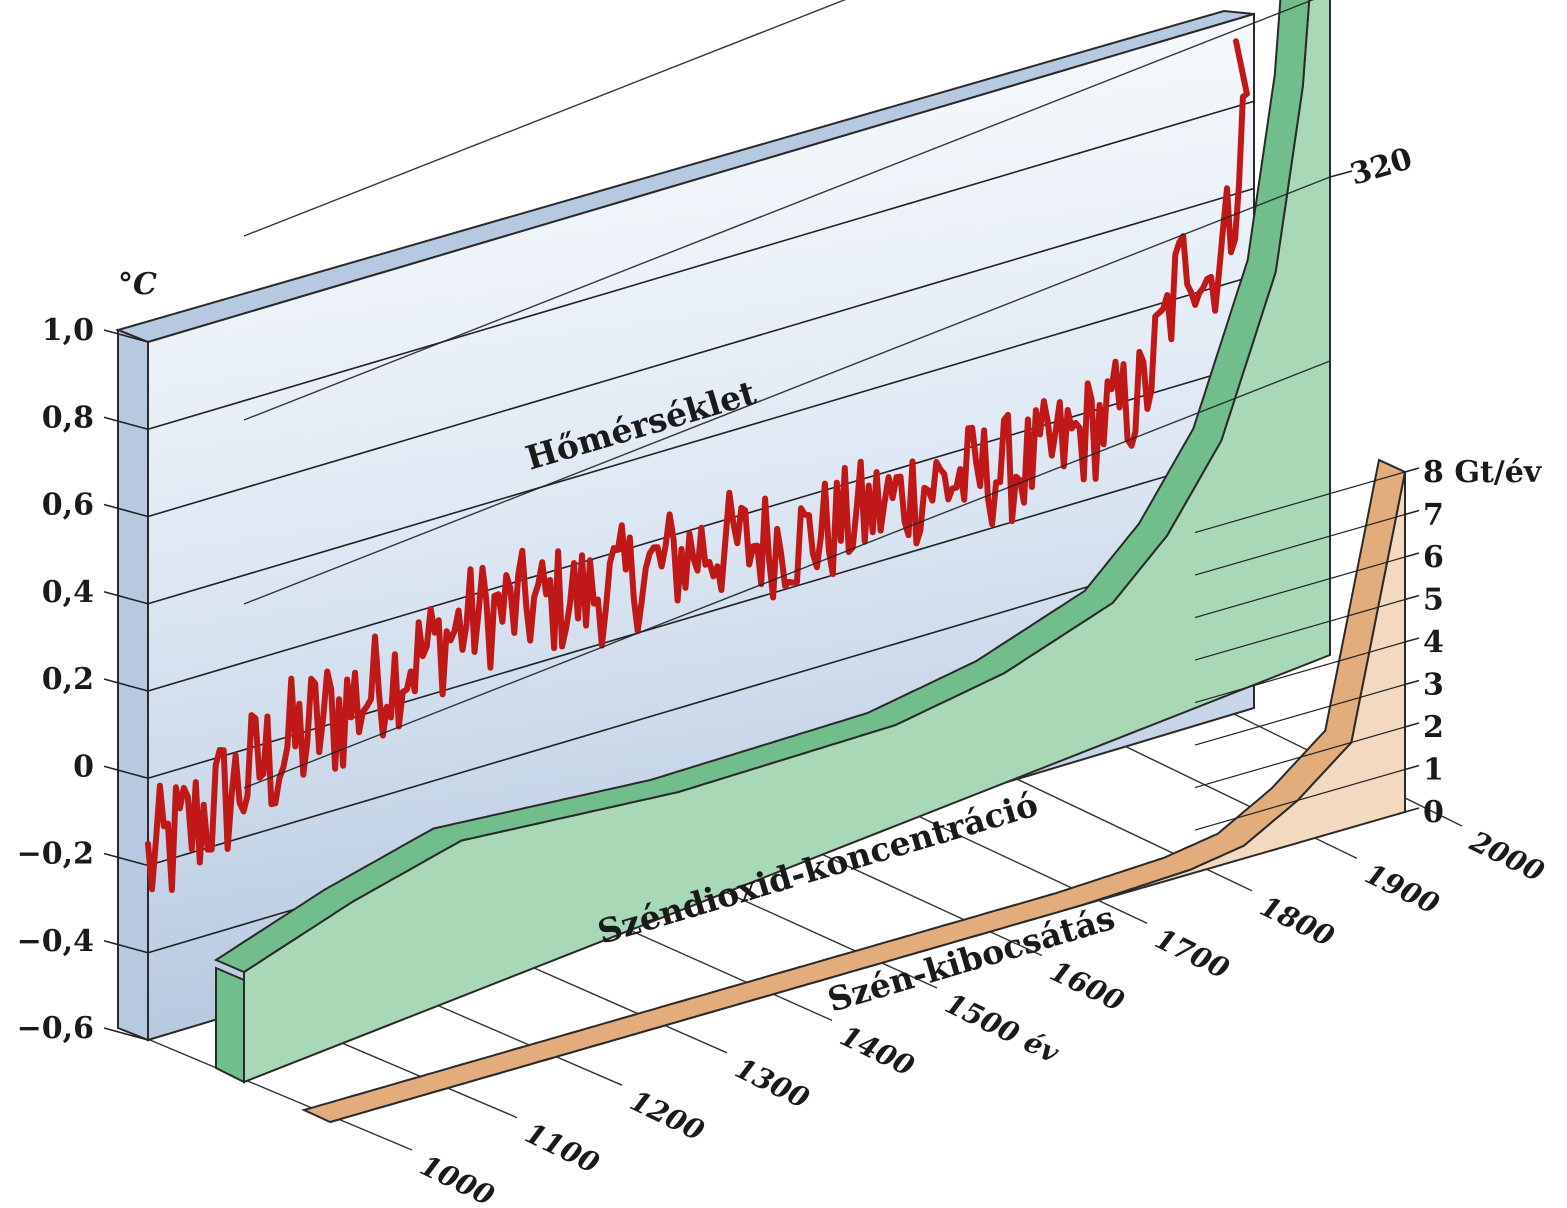 The width and height of the screenshot is (1567, 1208). Describe the element at coordinates (1433, 685) in the screenshot. I see `carbon-tick-label: 3` at that location.